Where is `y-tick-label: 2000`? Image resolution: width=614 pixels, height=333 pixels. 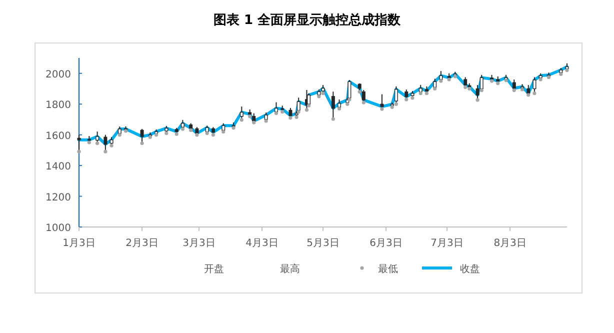
y-tick-label: 2000 is located at coordinates (58, 74).